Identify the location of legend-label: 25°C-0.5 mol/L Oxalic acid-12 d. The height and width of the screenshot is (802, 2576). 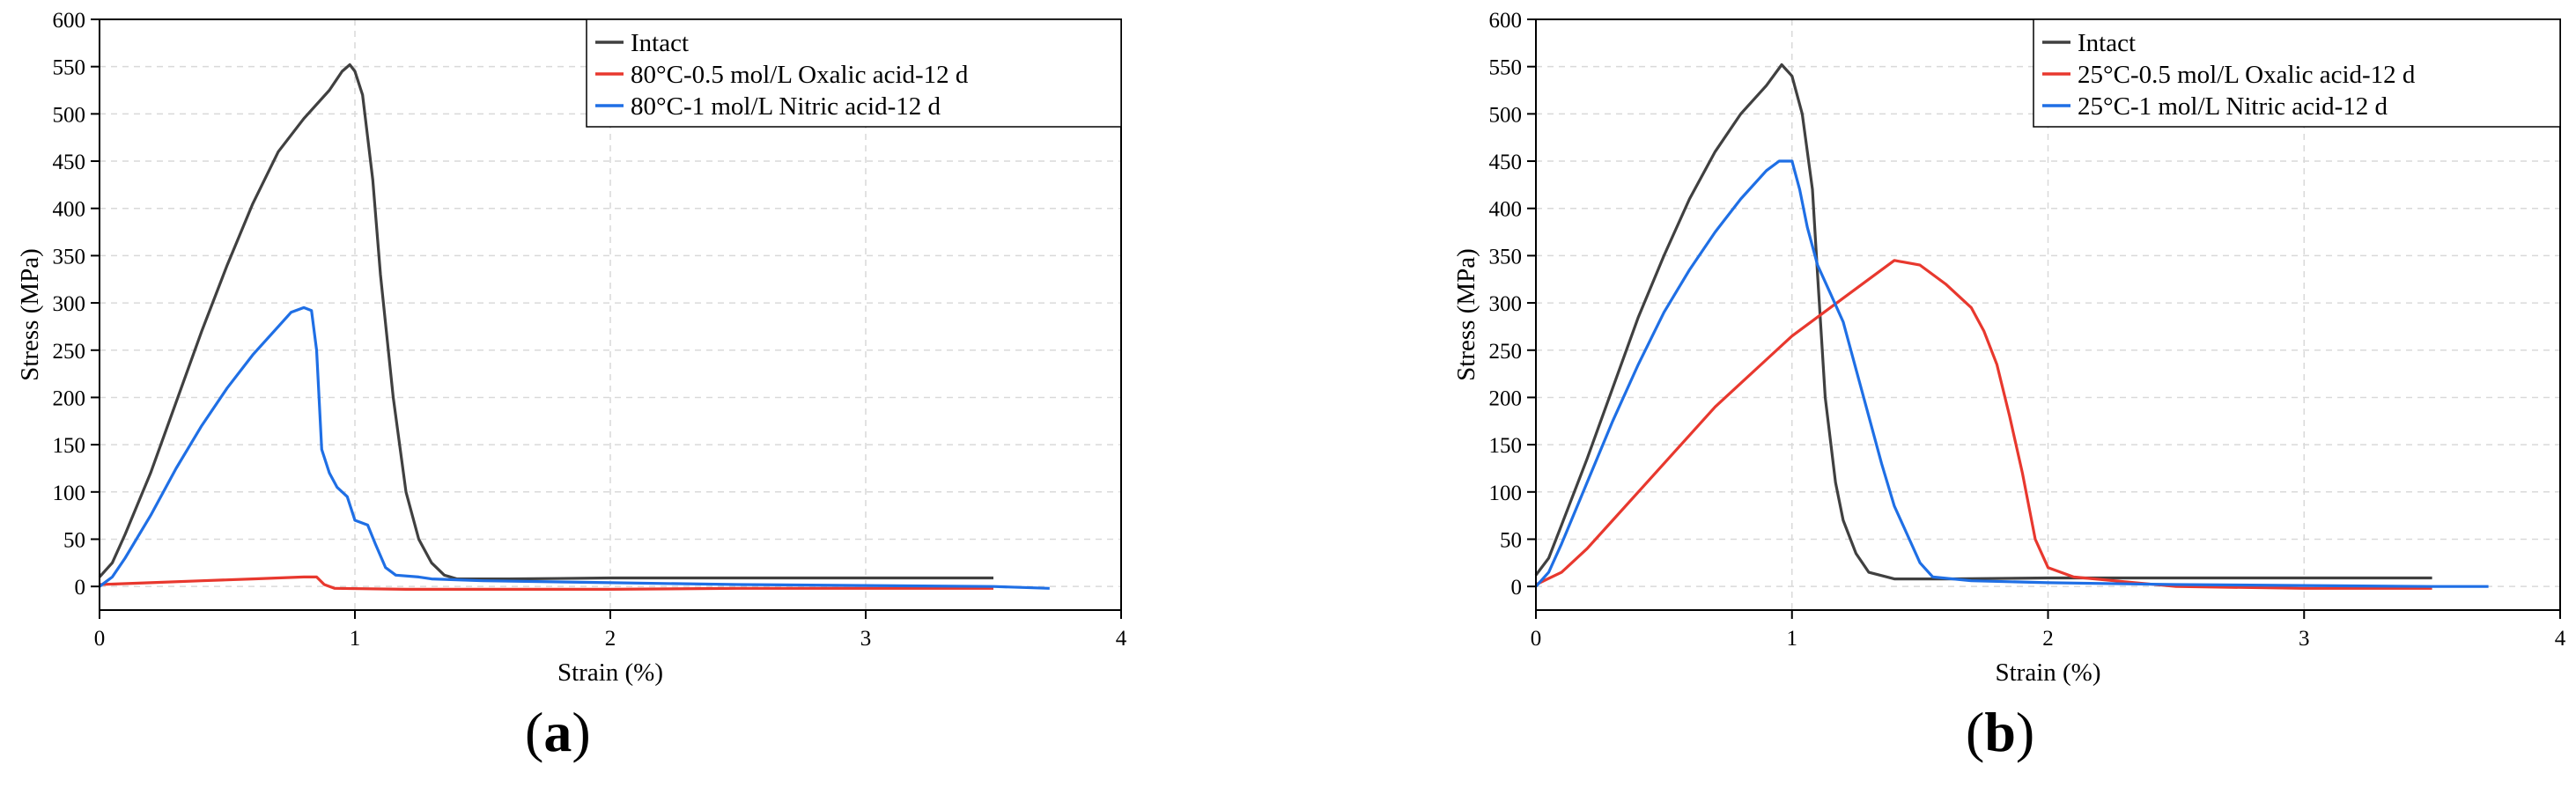
(2247, 75).